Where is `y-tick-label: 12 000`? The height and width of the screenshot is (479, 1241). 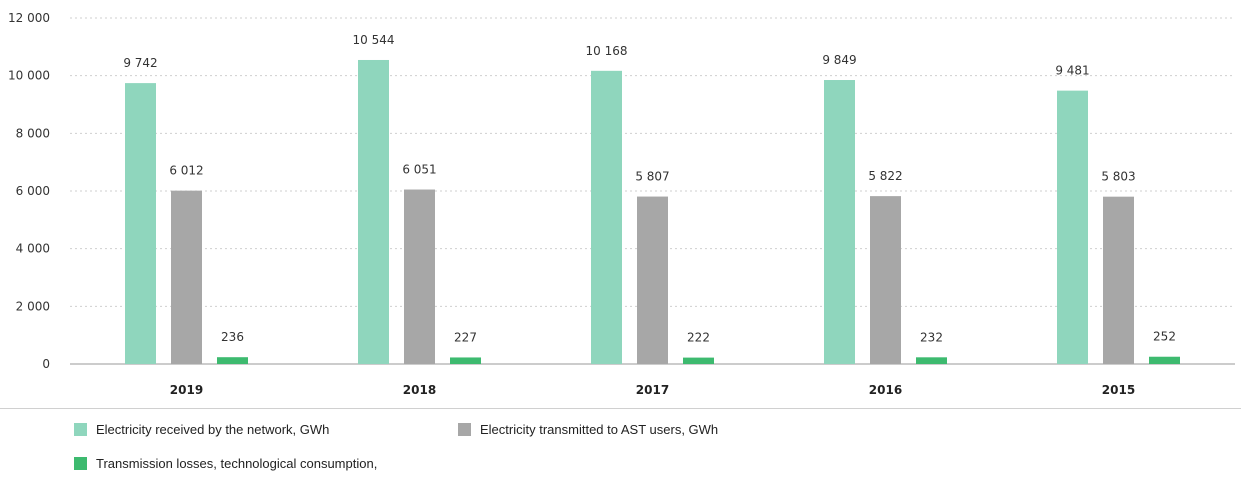
y-tick-label: 12 000 is located at coordinates (29, 18).